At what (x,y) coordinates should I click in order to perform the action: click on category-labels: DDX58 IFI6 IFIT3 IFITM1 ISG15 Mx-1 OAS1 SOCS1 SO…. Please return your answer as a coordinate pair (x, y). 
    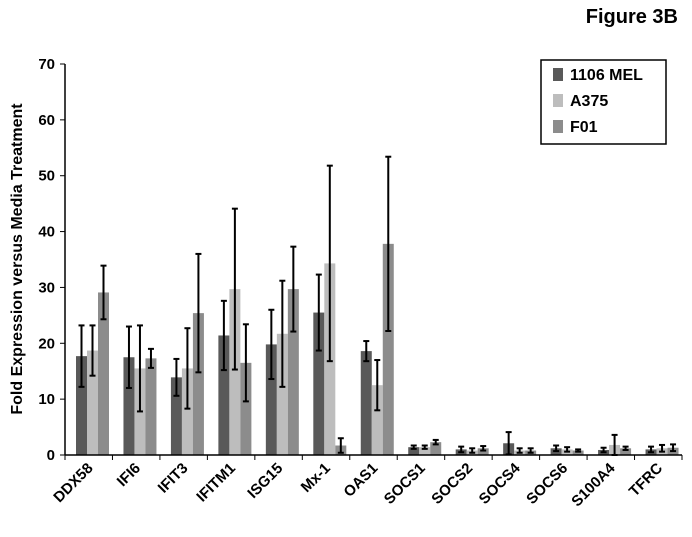
    Looking at the image, I should click on (358, 484).